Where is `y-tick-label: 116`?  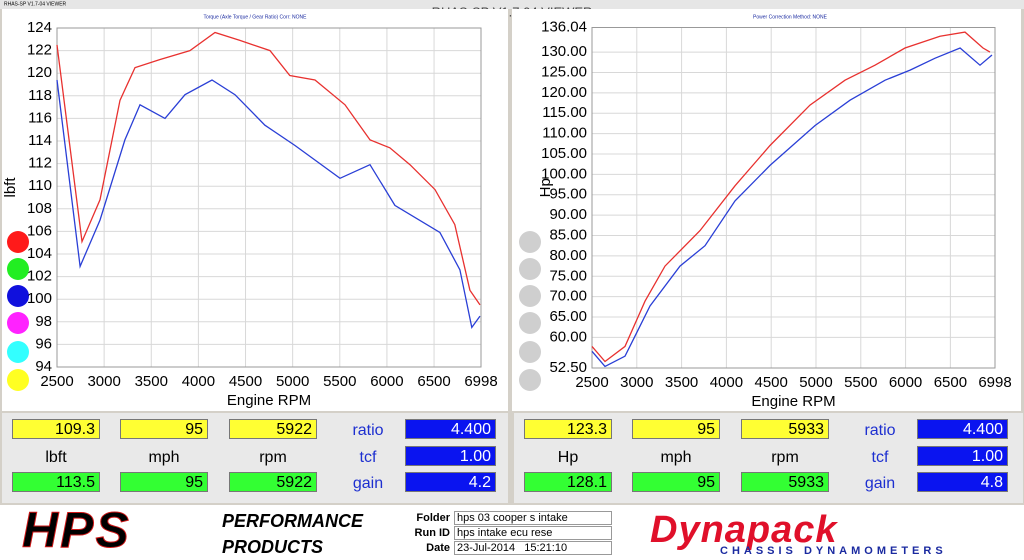
y-tick-label: 116 is located at coordinates (40, 117).